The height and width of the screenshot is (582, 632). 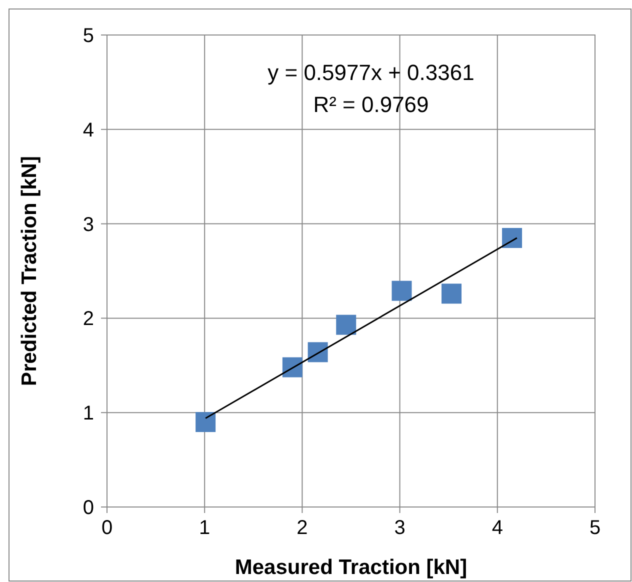 I want to click on x-tick-label: 3, so click(x=400, y=528).